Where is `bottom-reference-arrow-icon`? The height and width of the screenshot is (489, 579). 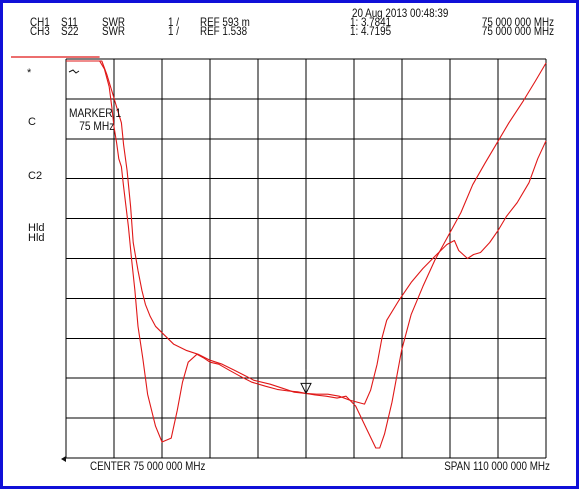 bottom-reference-arrow-icon is located at coordinates (63, 459).